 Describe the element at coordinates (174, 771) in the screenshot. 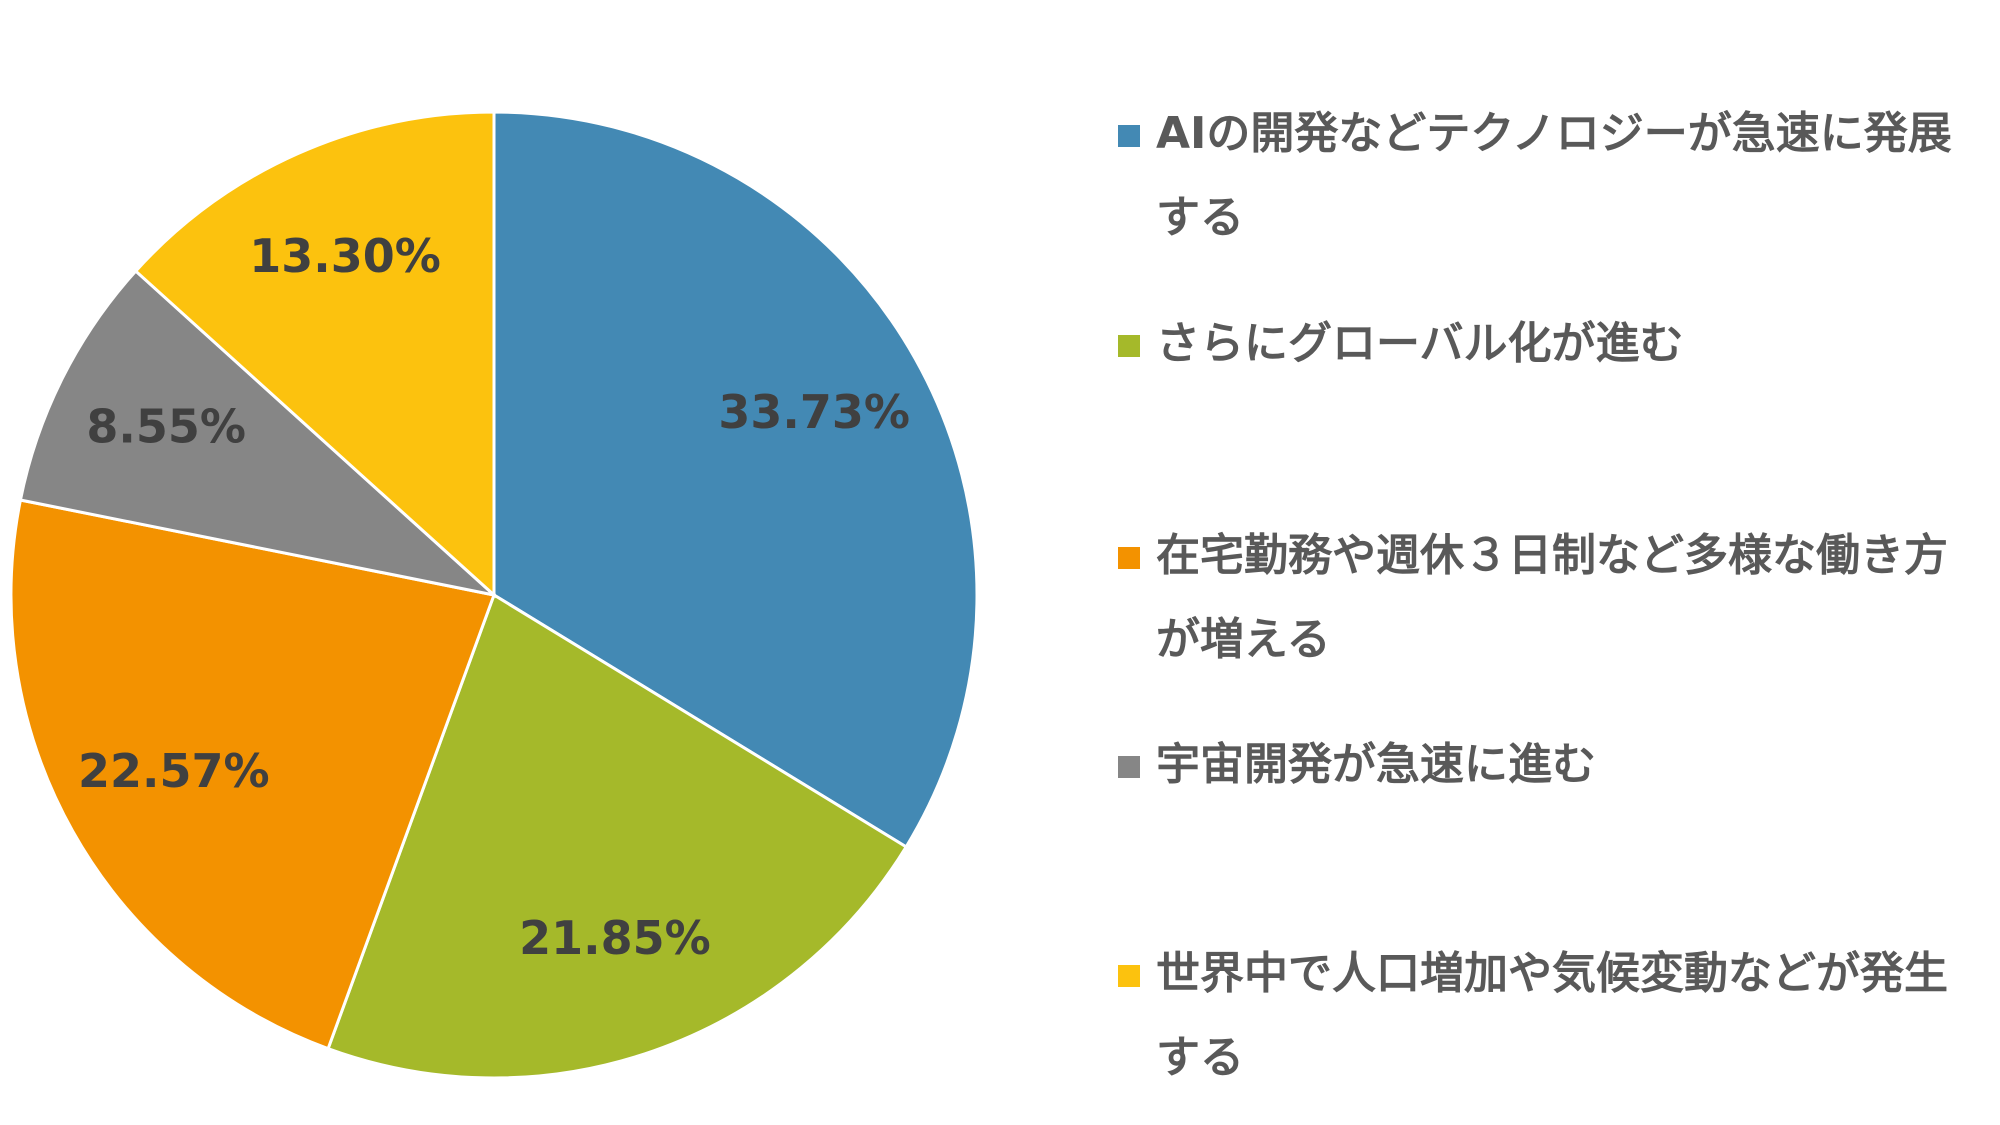

I see `data-label: 22.57%` at that location.